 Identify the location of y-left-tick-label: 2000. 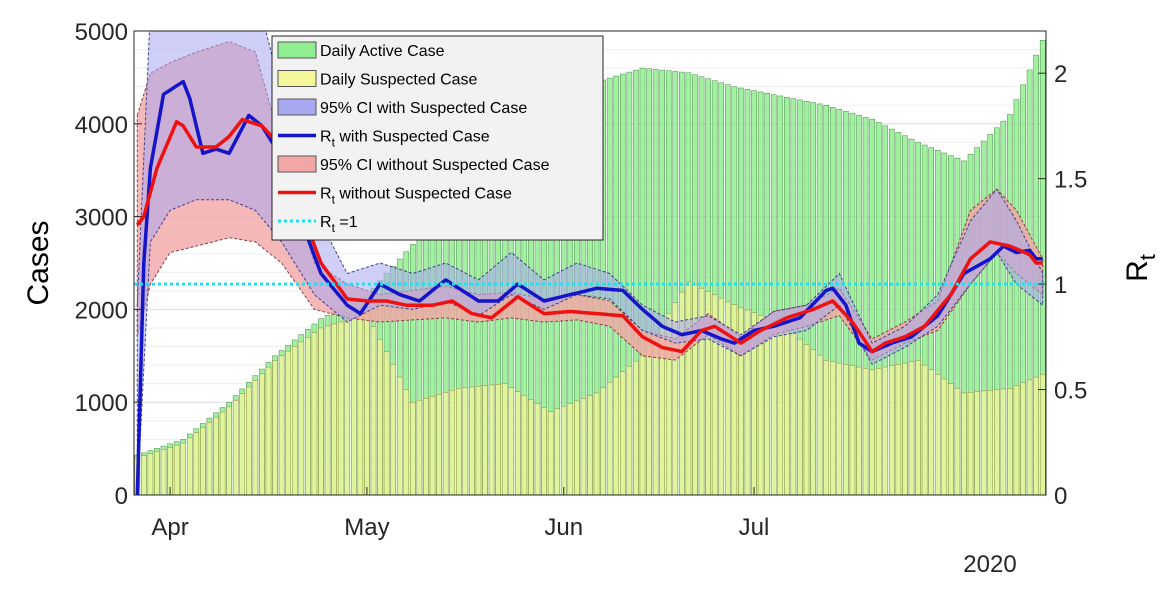
(101, 310).